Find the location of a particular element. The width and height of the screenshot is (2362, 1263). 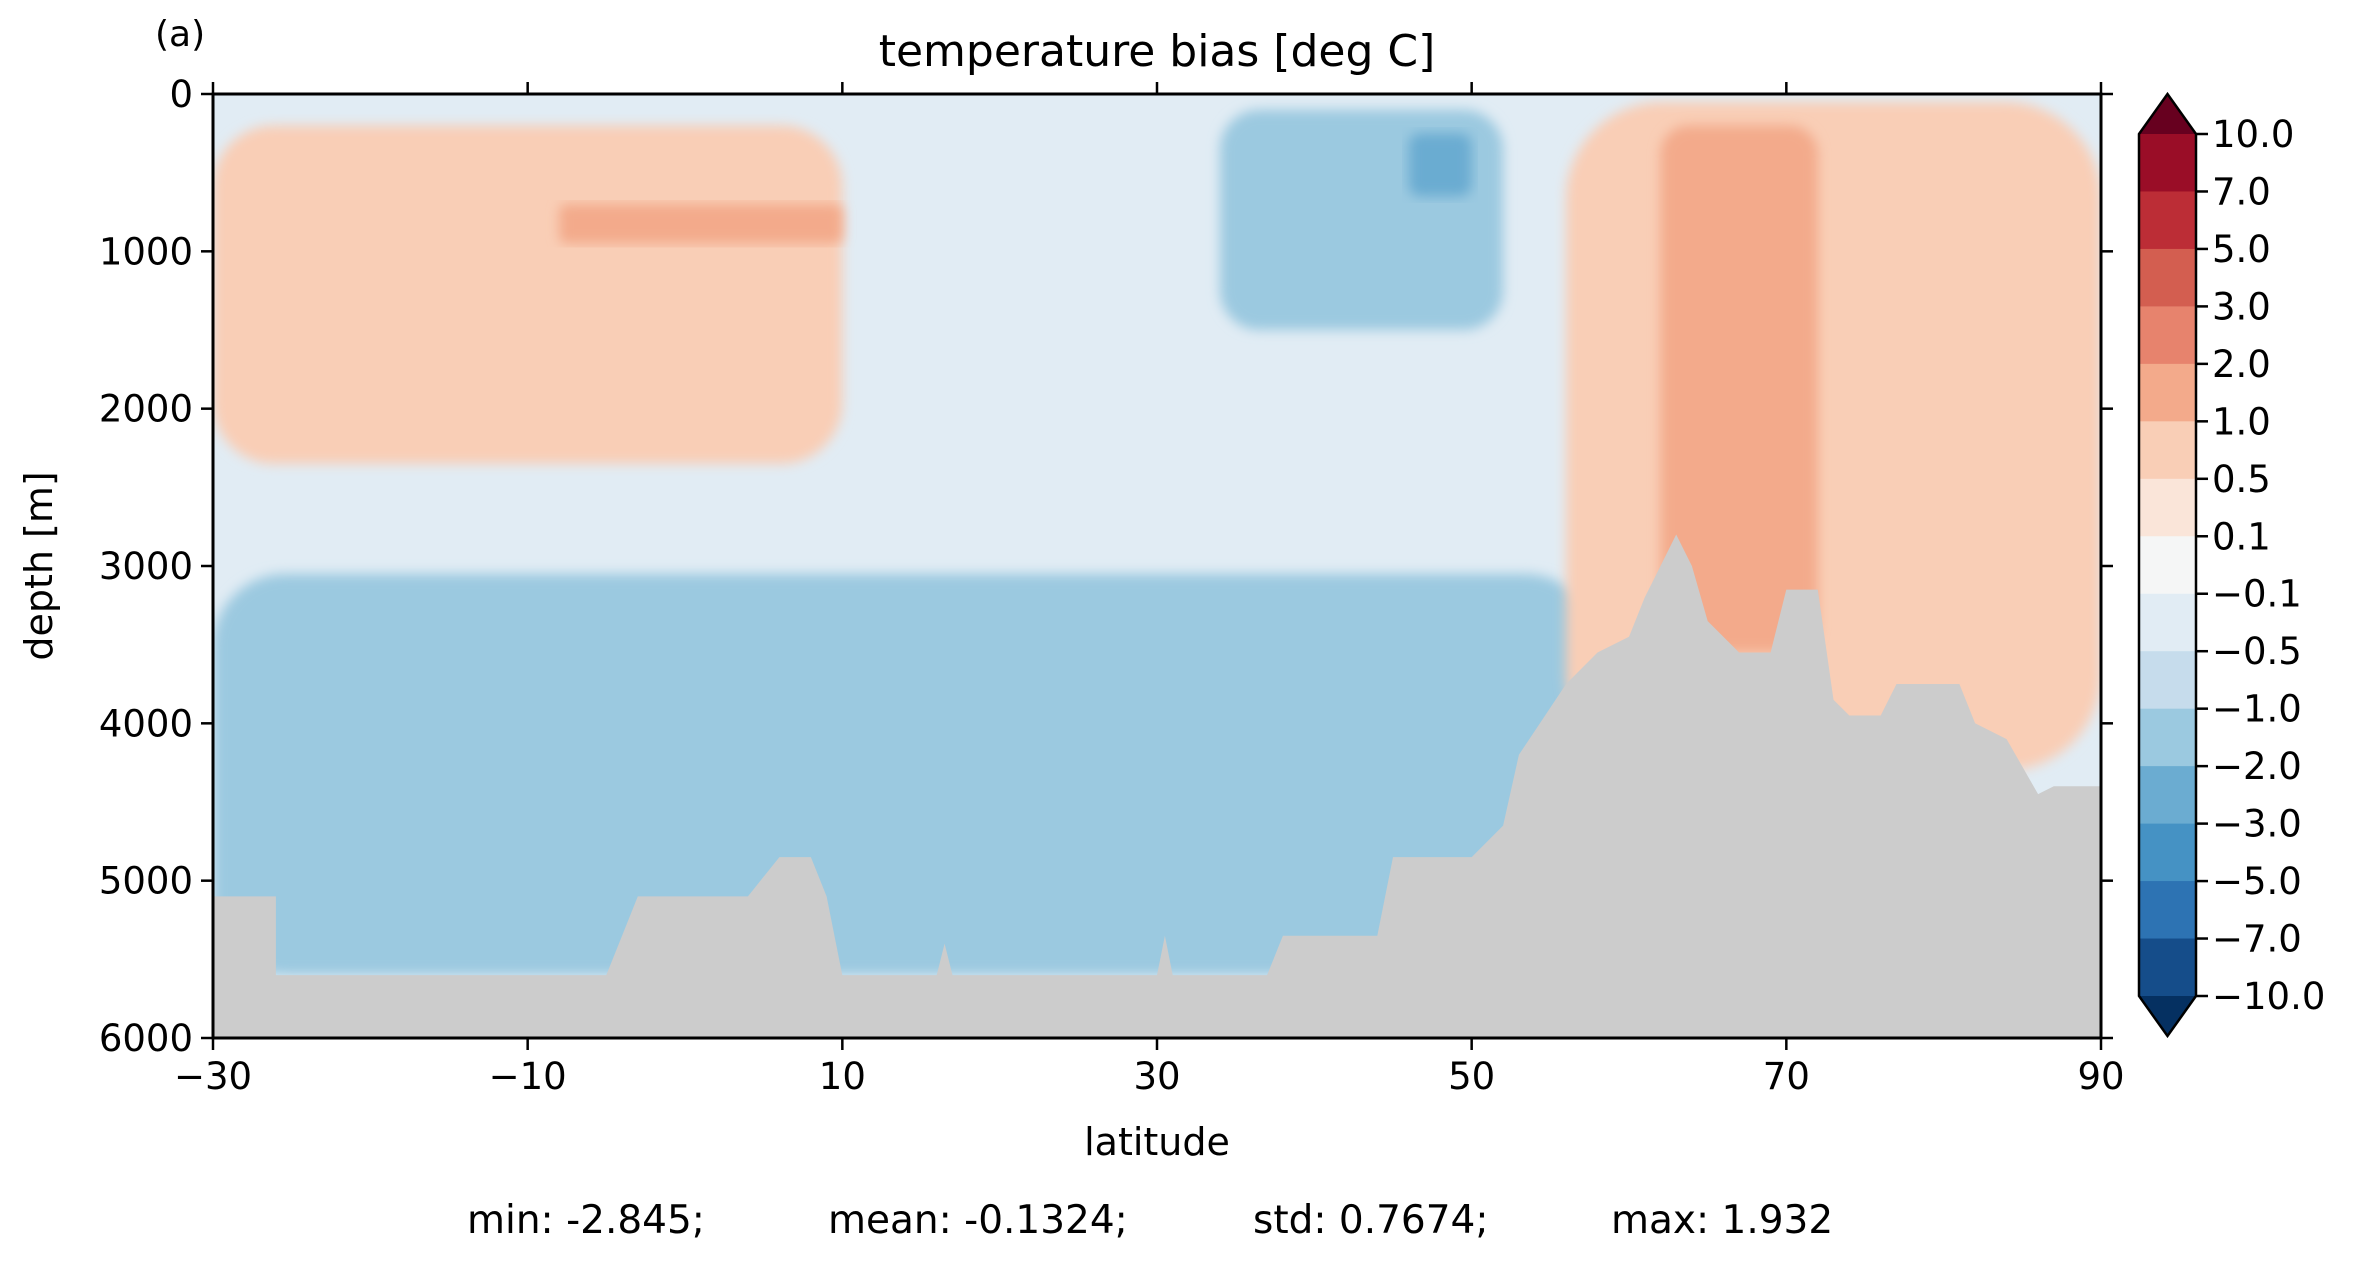

panel-label: (a) is located at coordinates (180, 34).